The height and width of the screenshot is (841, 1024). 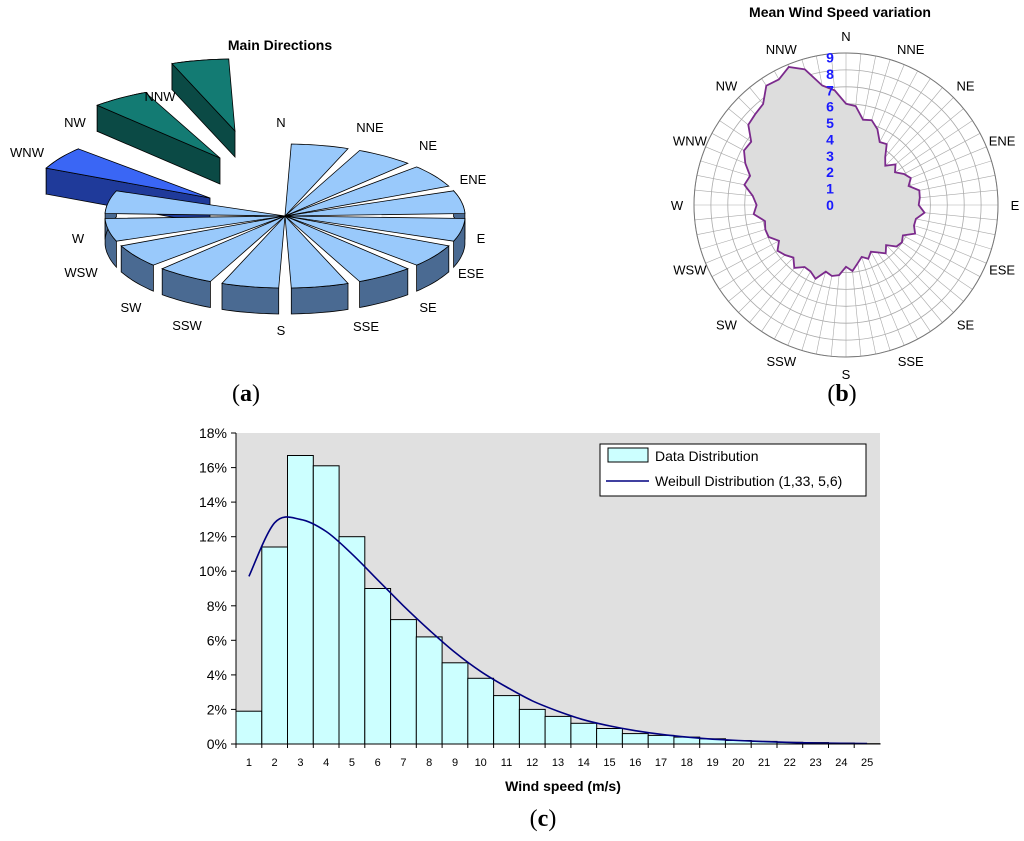 I want to click on pie-label-e: E, so click(x=481, y=238).